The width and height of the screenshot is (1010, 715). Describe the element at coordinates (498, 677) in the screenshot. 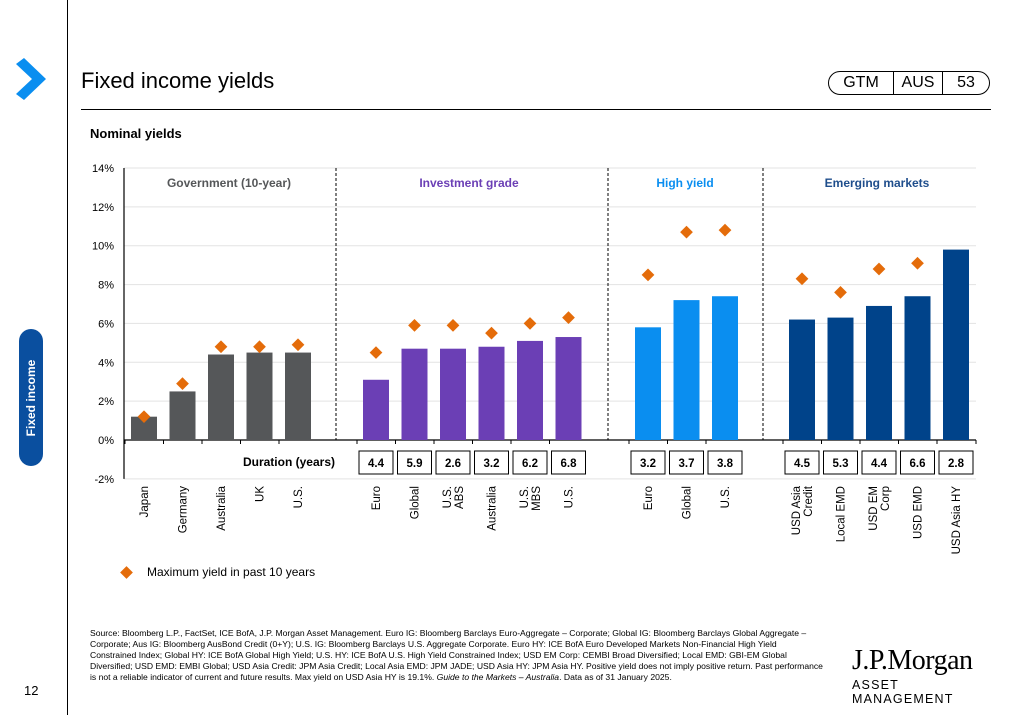

I see `footnote-publication: Guide to the Markets – Australia` at that location.